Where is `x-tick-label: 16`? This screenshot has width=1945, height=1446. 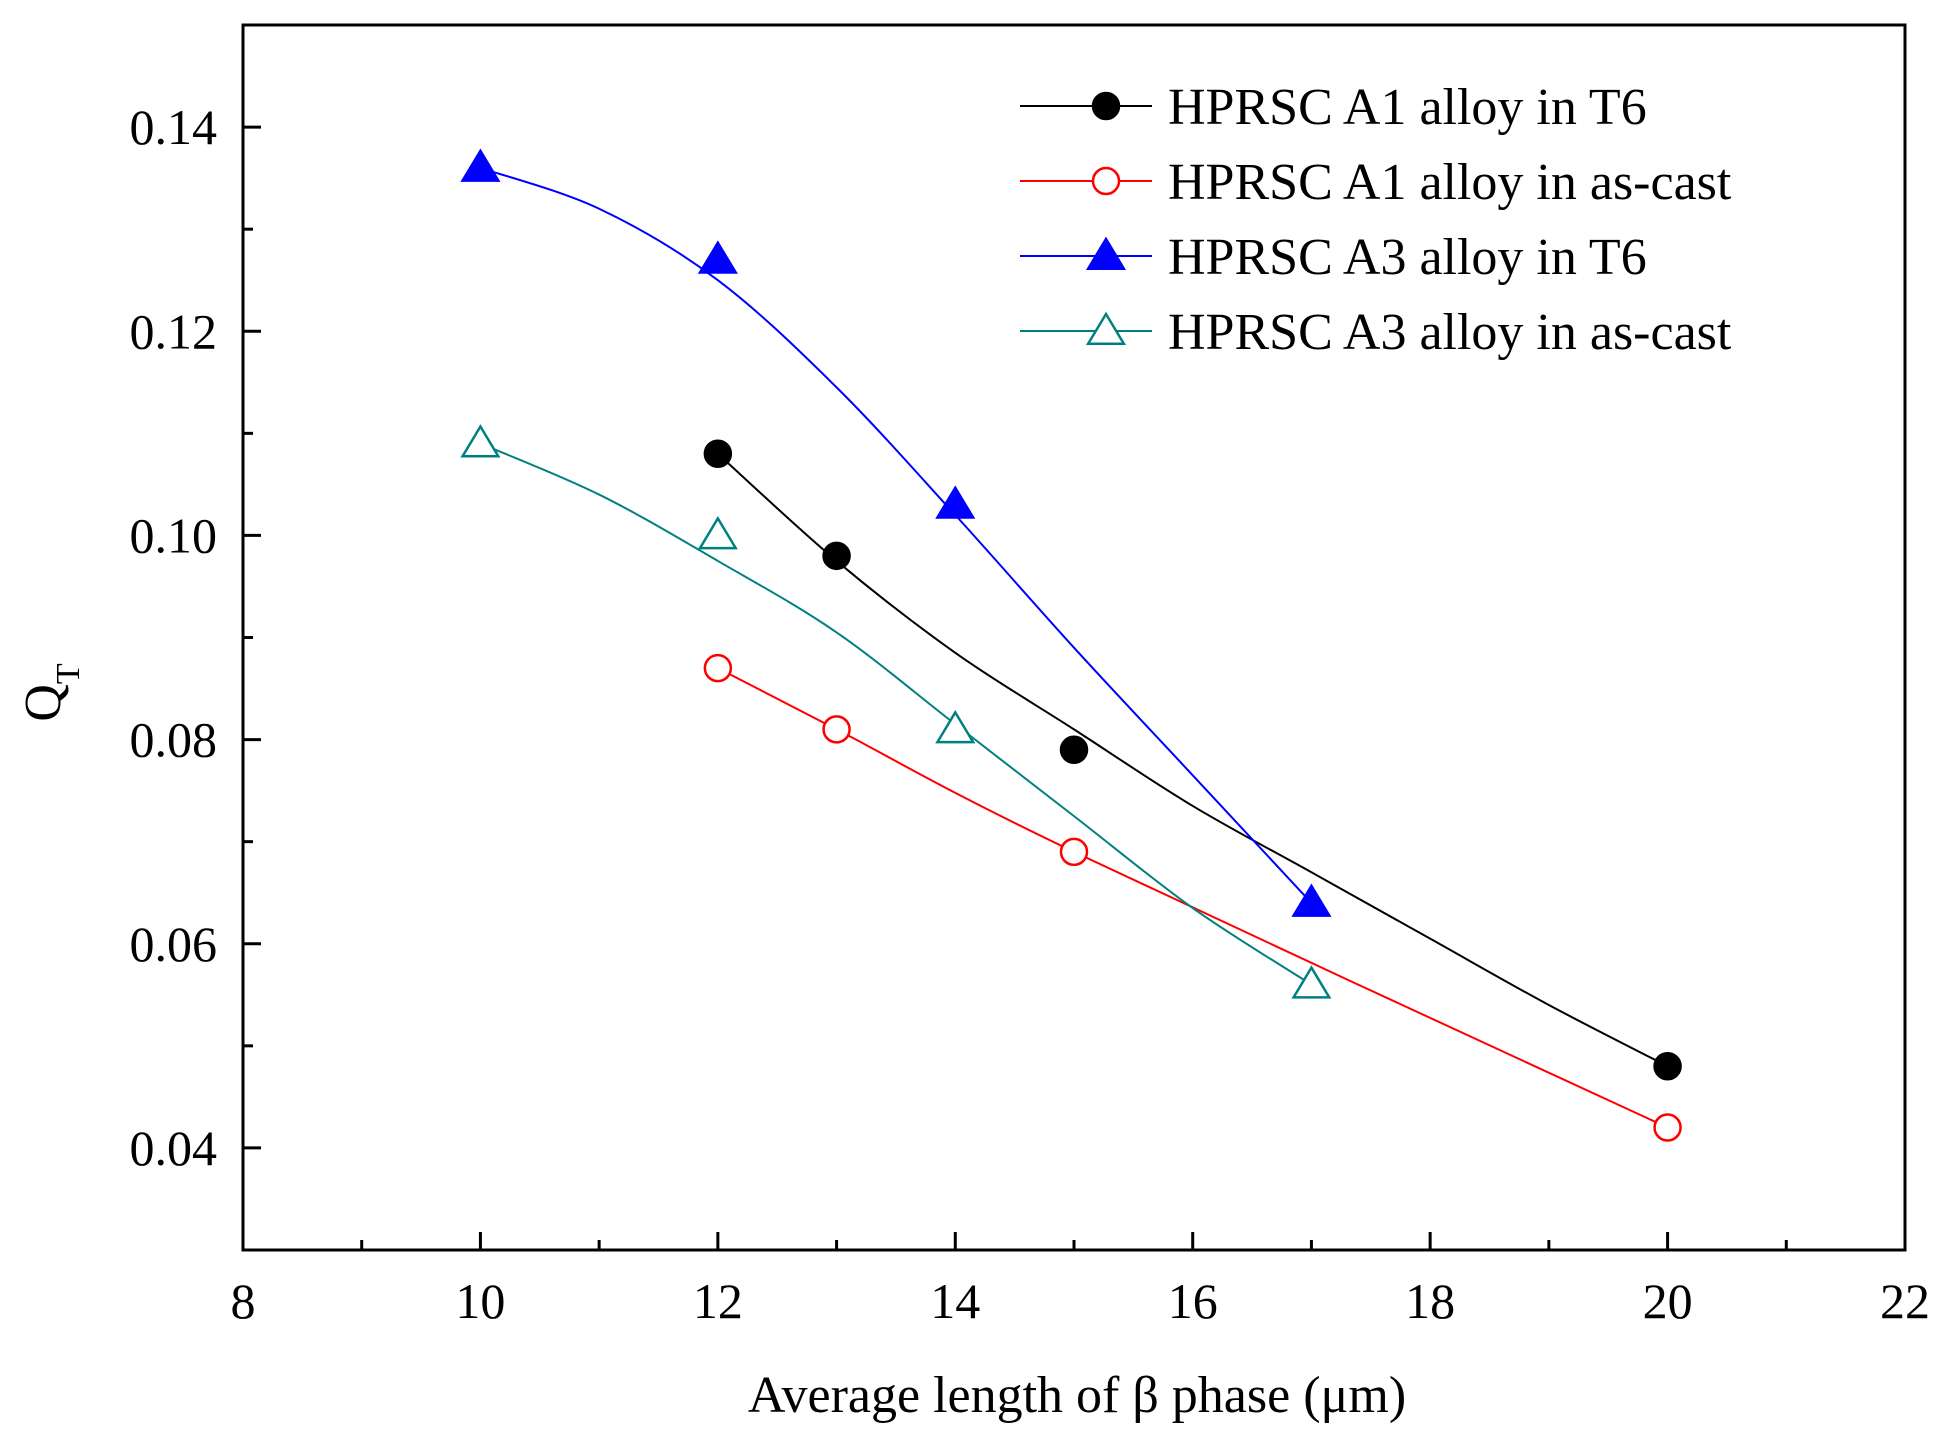
x-tick-label: 16 is located at coordinates (1193, 1301).